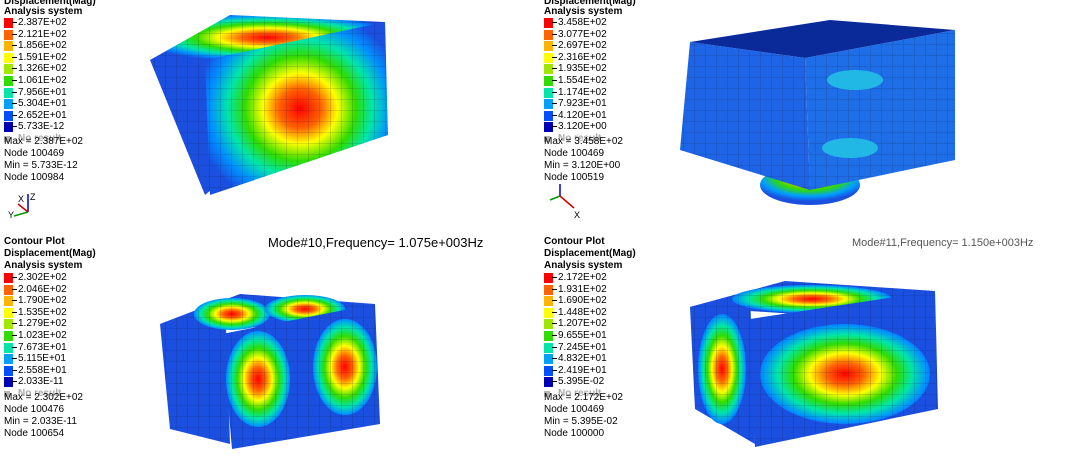 The height and width of the screenshot is (458, 1079). Describe the element at coordinates (33, 197) in the screenshot. I see `triad-z-label: Z` at that location.